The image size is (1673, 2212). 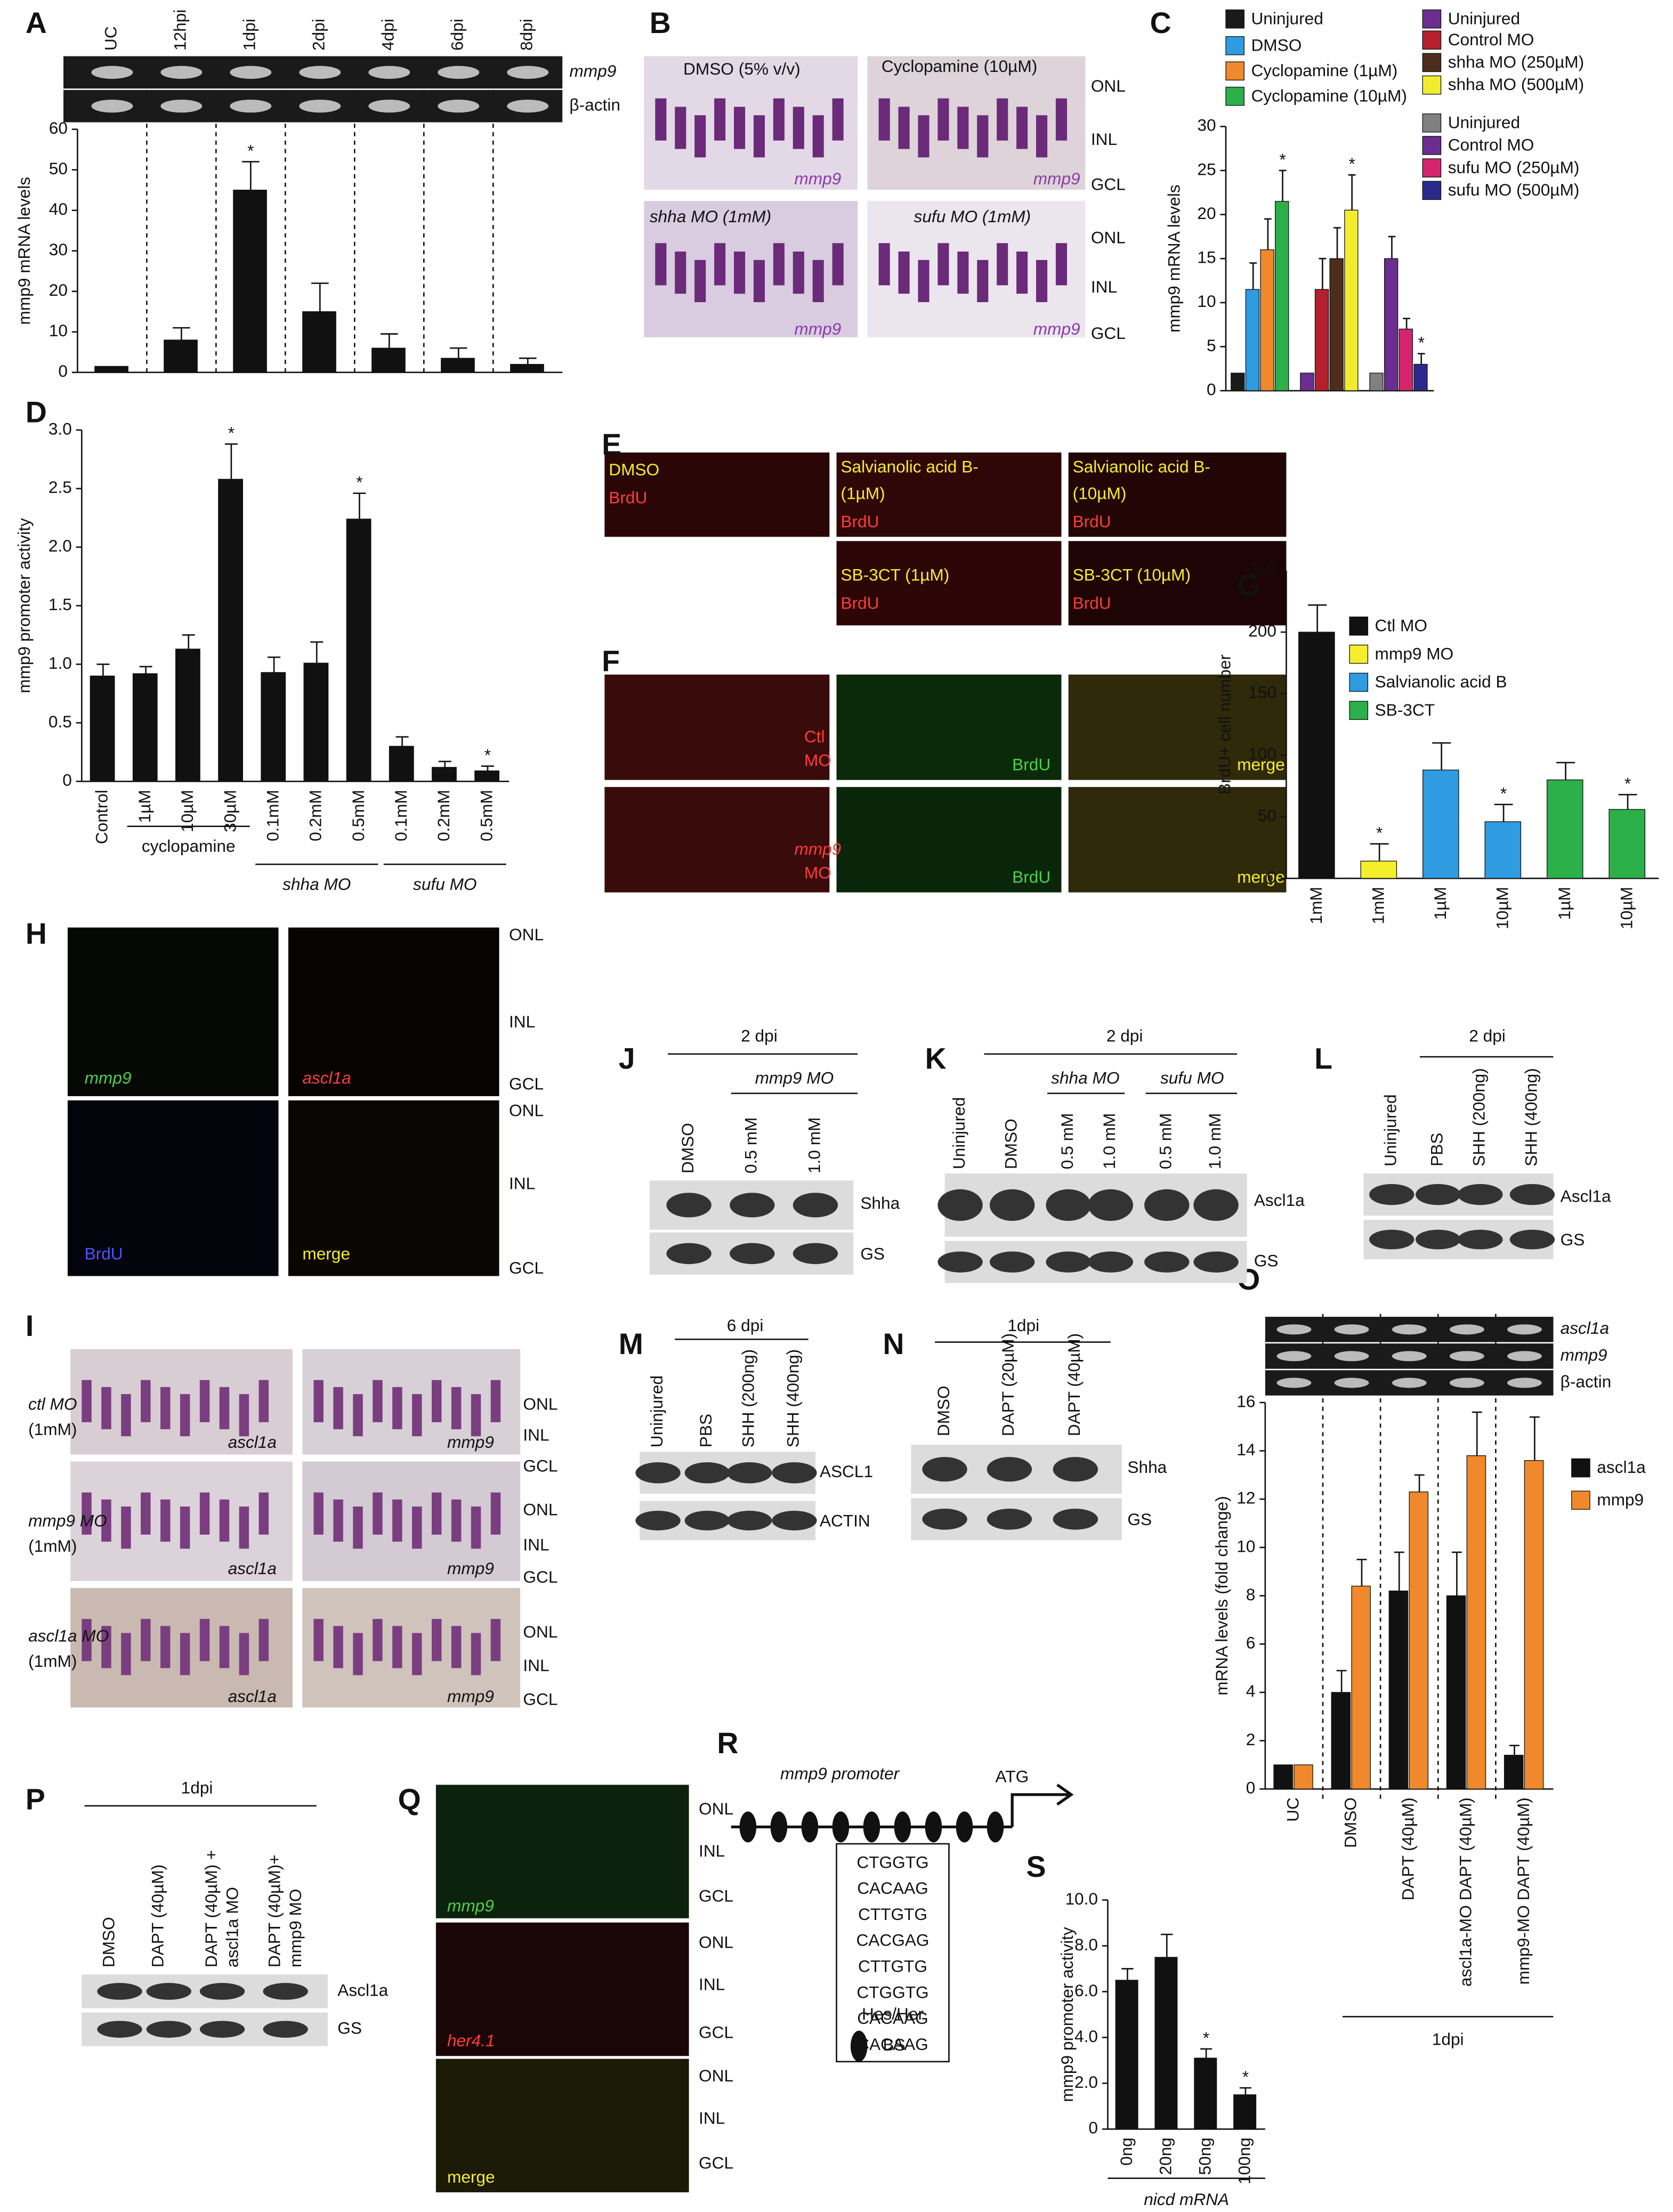 I want to click on x-tick-label: 1dpi, so click(x=249, y=35).